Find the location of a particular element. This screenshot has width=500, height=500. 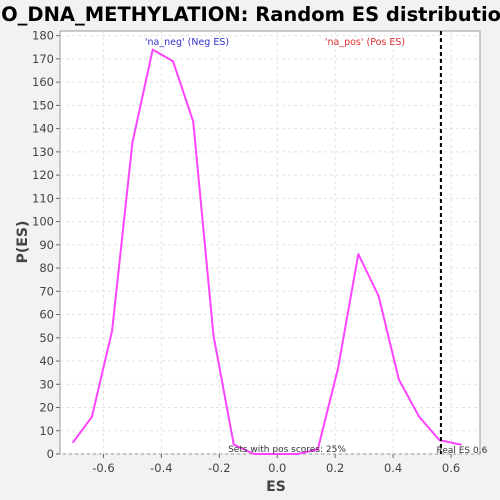

y-tick-label: 160 is located at coordinates (43, 82).